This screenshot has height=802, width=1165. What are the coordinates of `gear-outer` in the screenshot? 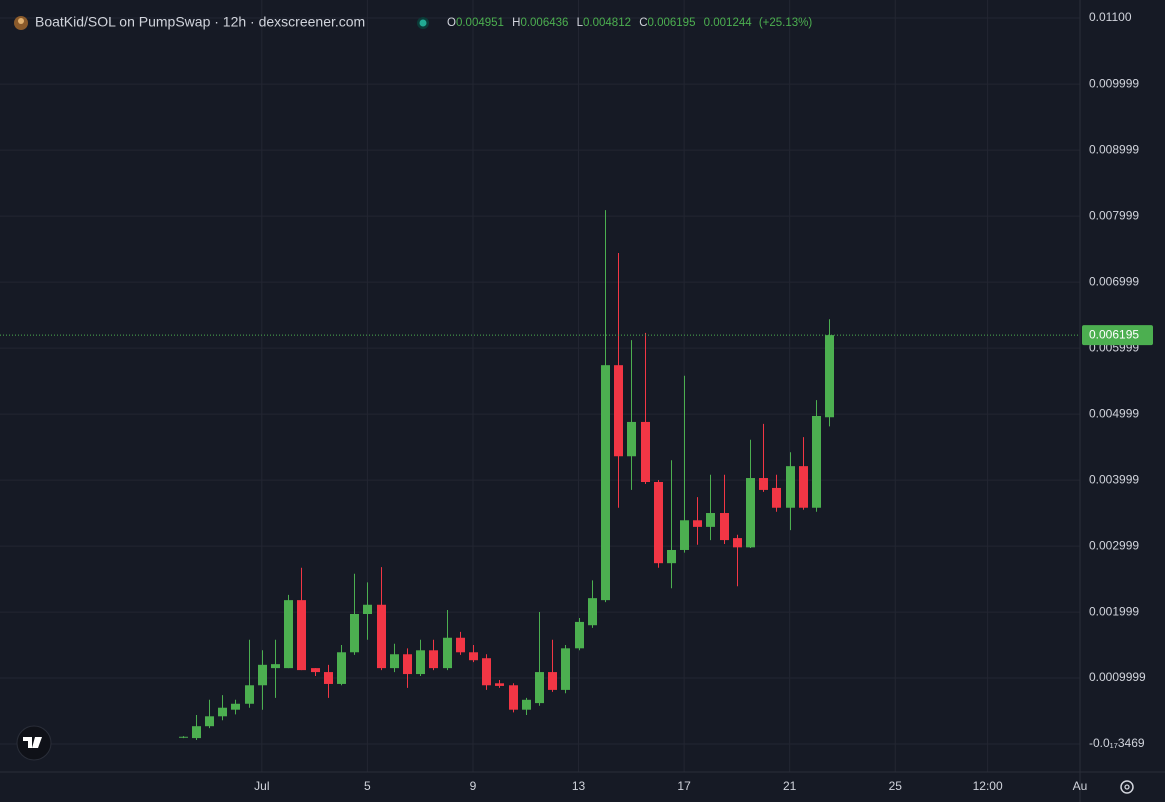 It's located at (1127, 787).